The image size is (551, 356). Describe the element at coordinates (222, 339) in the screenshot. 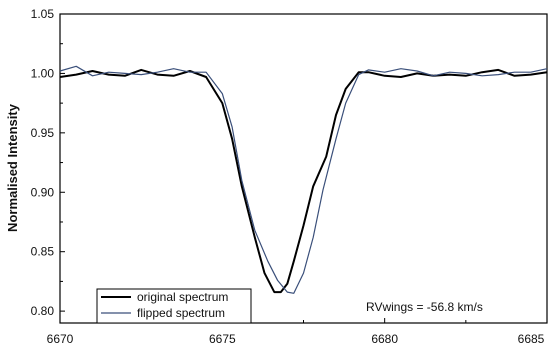

I see `x-tick-label: 6675` at that location.